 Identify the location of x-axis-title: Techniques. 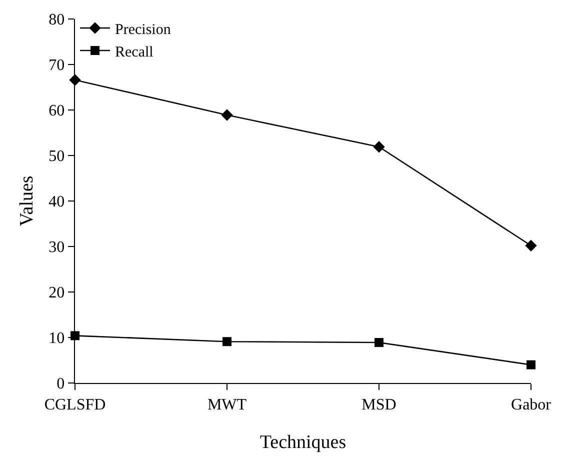
(303, 443).